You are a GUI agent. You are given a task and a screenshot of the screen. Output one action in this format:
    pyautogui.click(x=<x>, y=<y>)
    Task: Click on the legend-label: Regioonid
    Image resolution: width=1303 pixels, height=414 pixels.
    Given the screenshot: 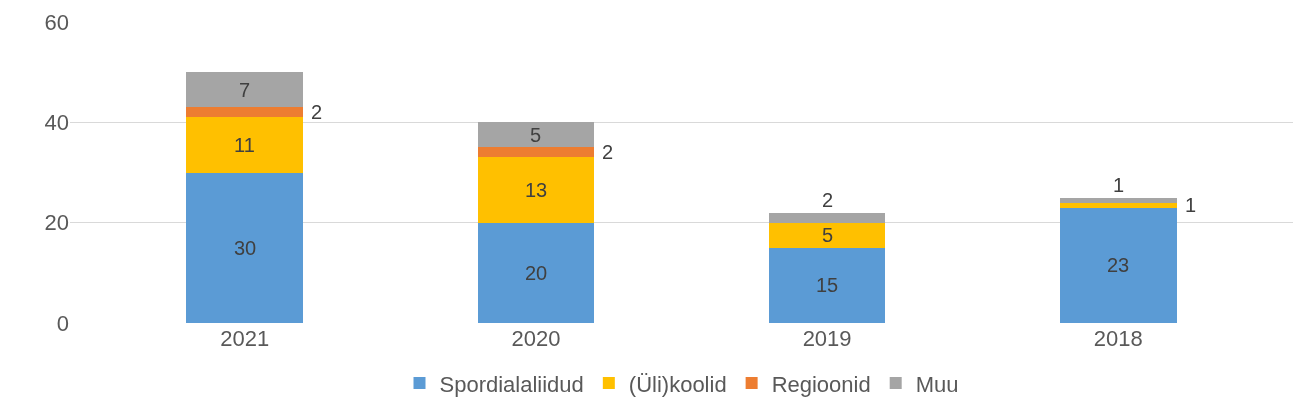 What is the action you would take?
    pyautogui.click(x=821, y=384)
    